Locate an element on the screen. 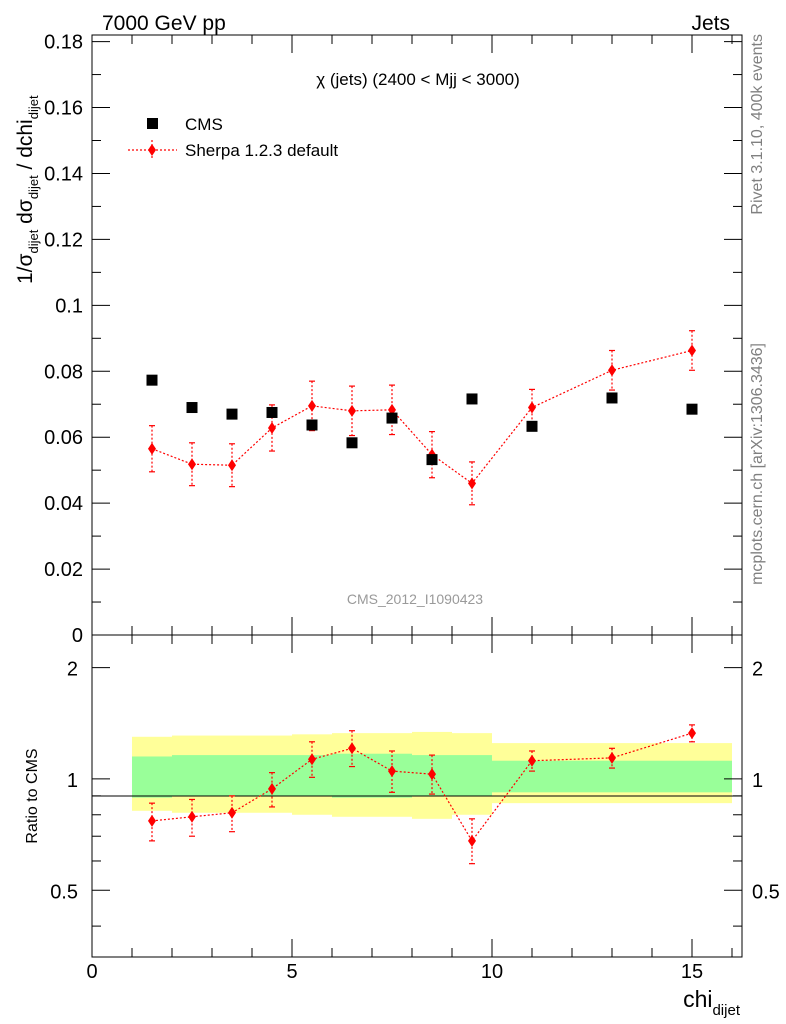 This screenshot has height=1024, width=786. mcplots-label: mcplots.cern.ch [arXiv:1306.3436] is located at coordinates (757, 464).